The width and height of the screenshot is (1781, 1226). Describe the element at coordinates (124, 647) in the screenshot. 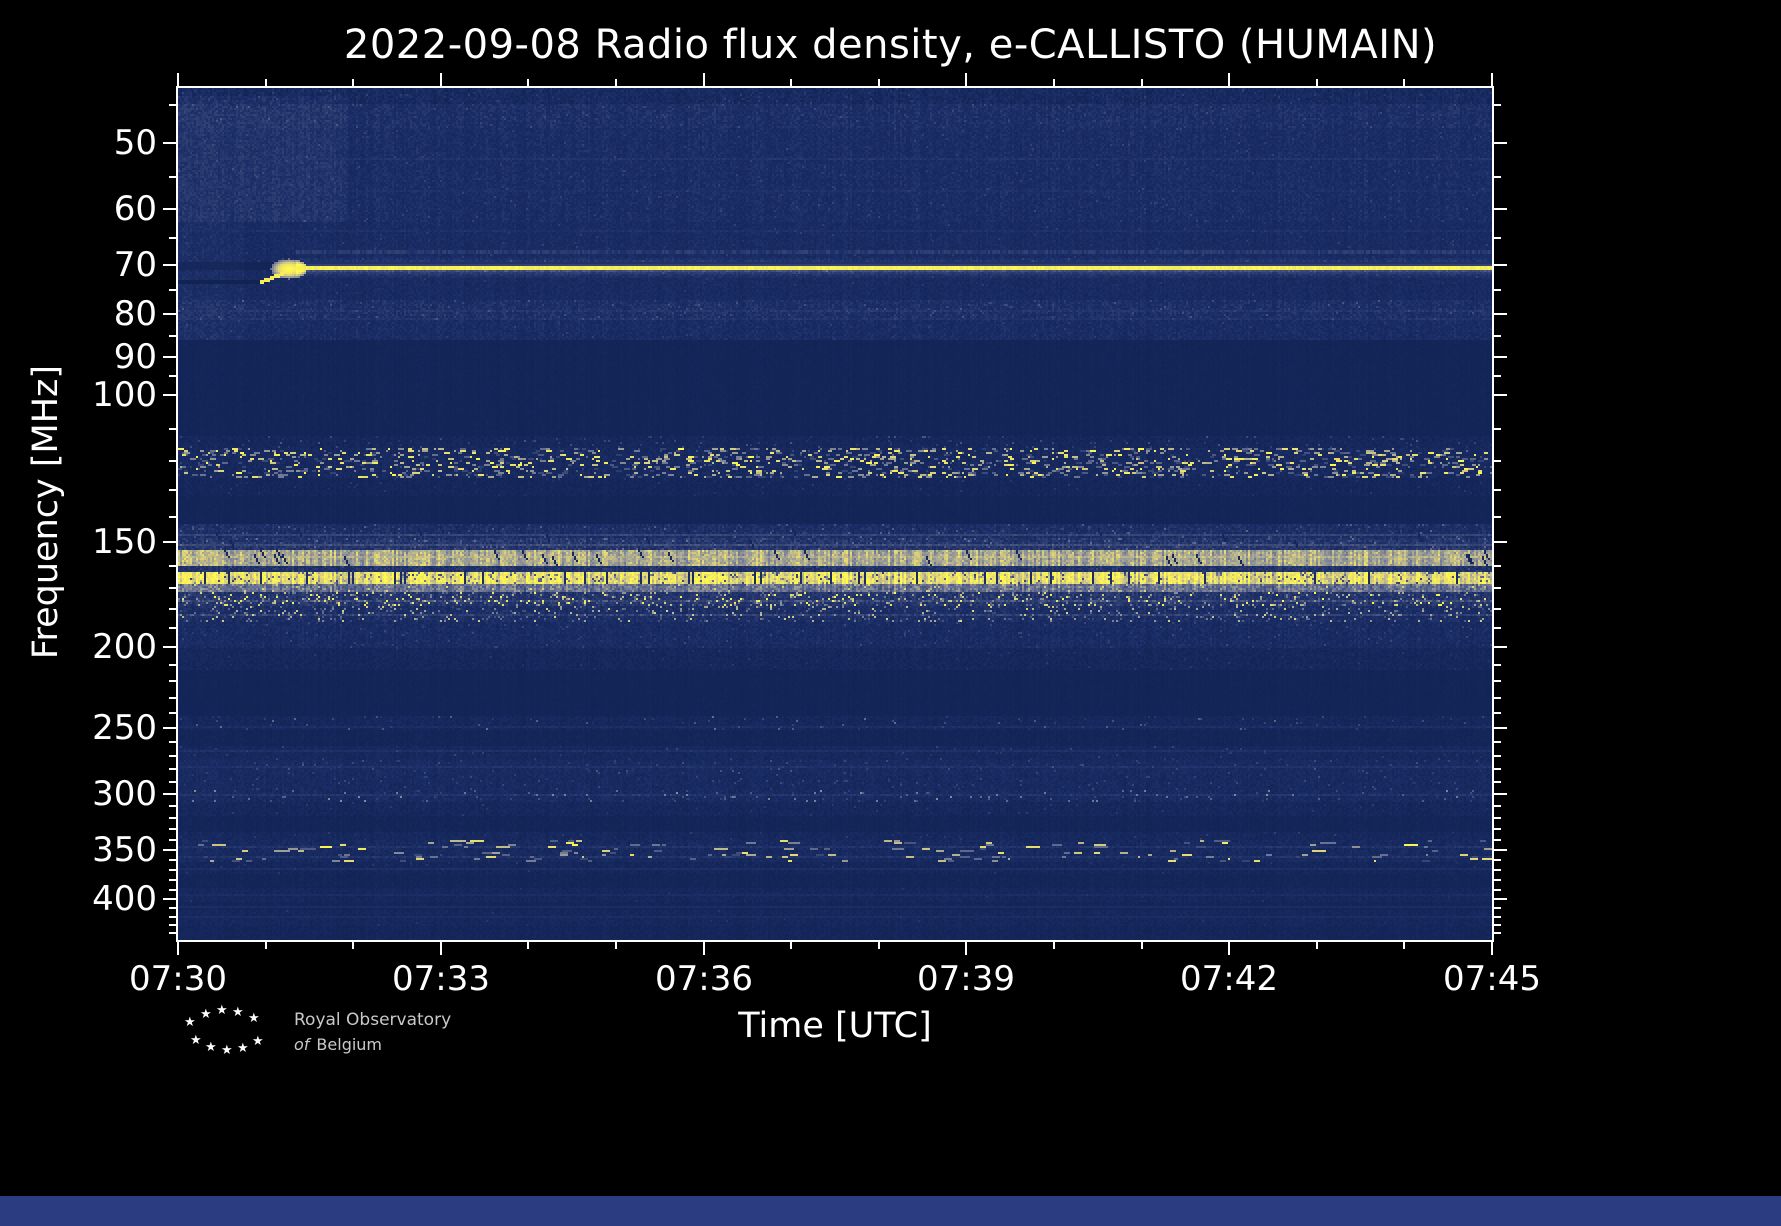

I see `y-tick-label: 200` at that location.